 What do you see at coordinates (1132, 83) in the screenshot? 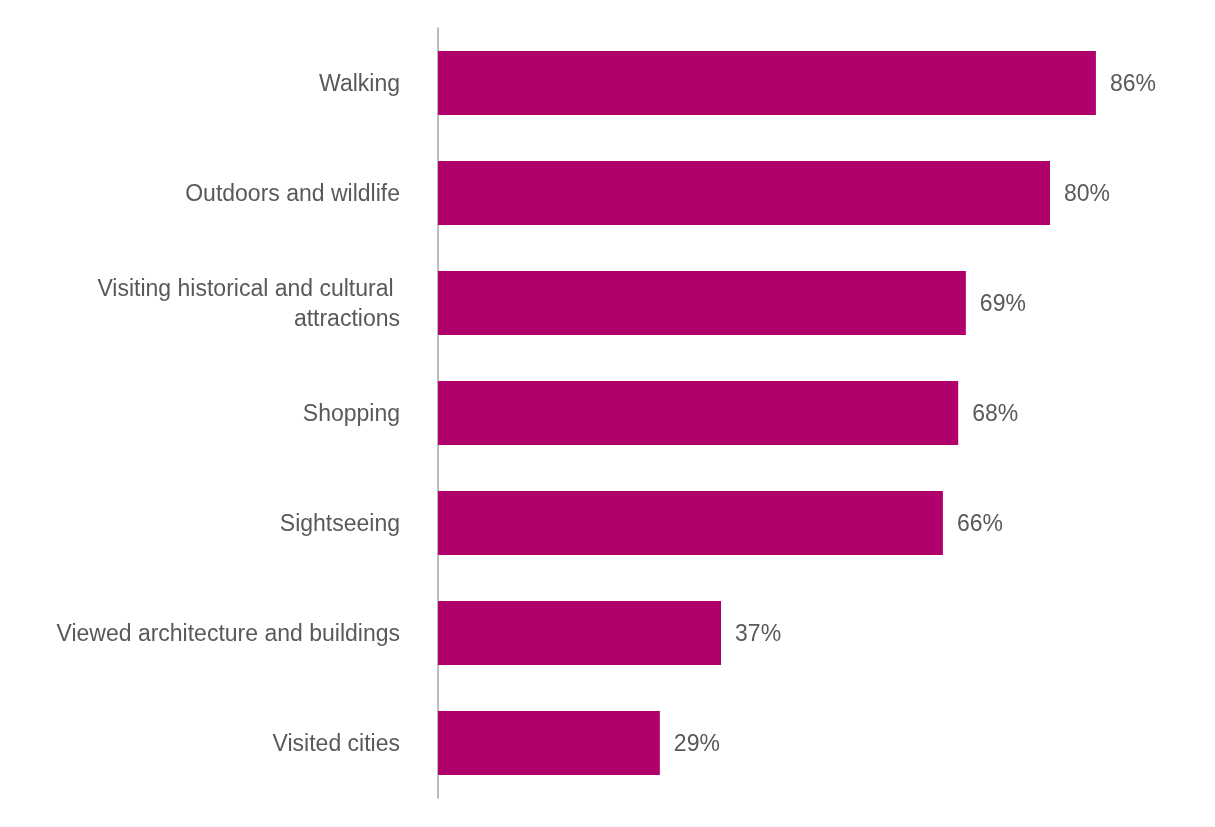
I see `data-label: 86%` at bounding box center [1132, 83].